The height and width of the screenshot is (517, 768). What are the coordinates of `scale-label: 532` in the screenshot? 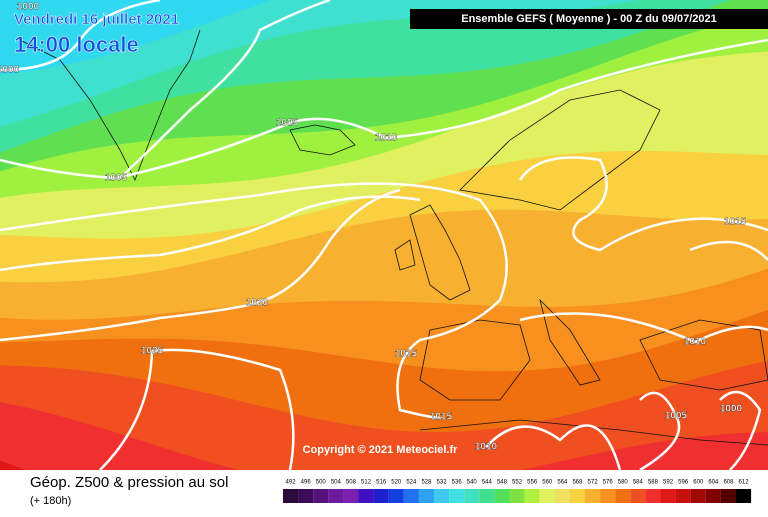 It's located at (442, 483).